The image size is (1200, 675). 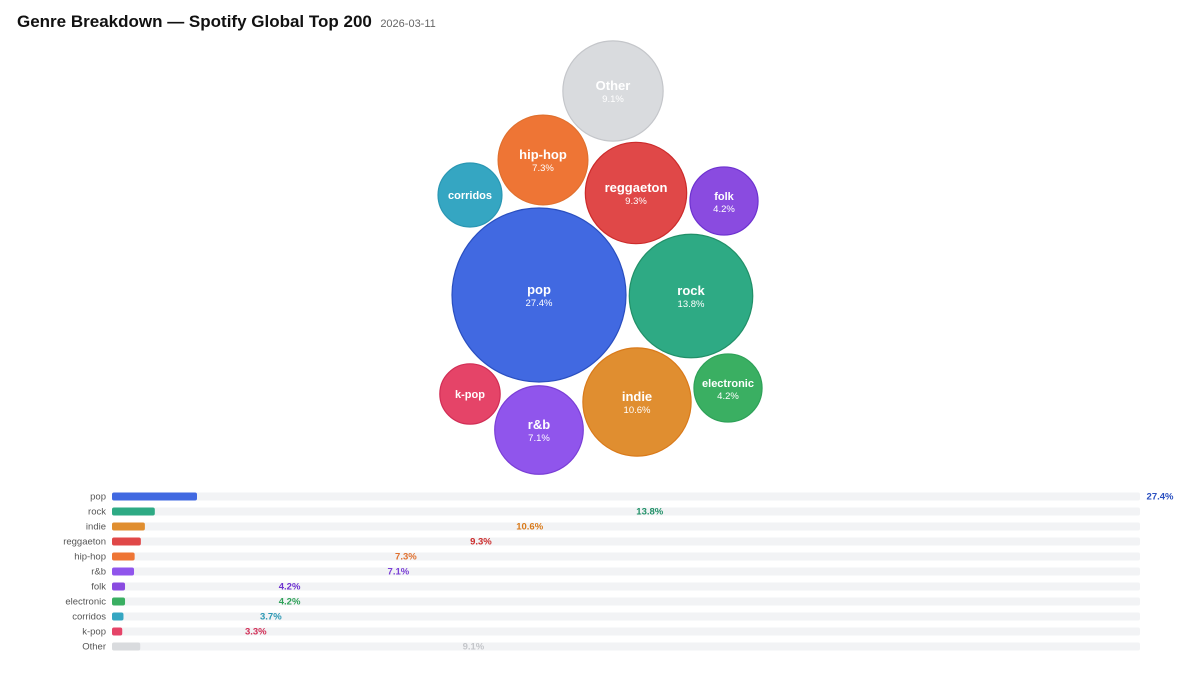 What do you see at coordinates (691, 290) in the screenshot?
I see `bubble-label-rock: rock` at bounding box center [691, 290].